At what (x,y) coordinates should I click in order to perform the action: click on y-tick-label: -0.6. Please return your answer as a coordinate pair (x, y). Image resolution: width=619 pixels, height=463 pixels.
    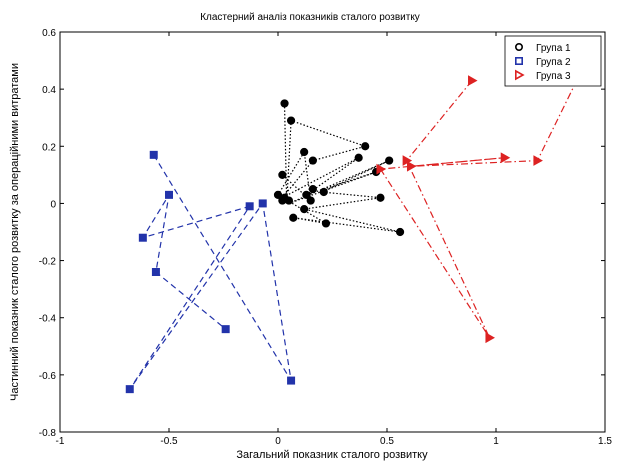
    Looking at the image, I should click on (48, 376).